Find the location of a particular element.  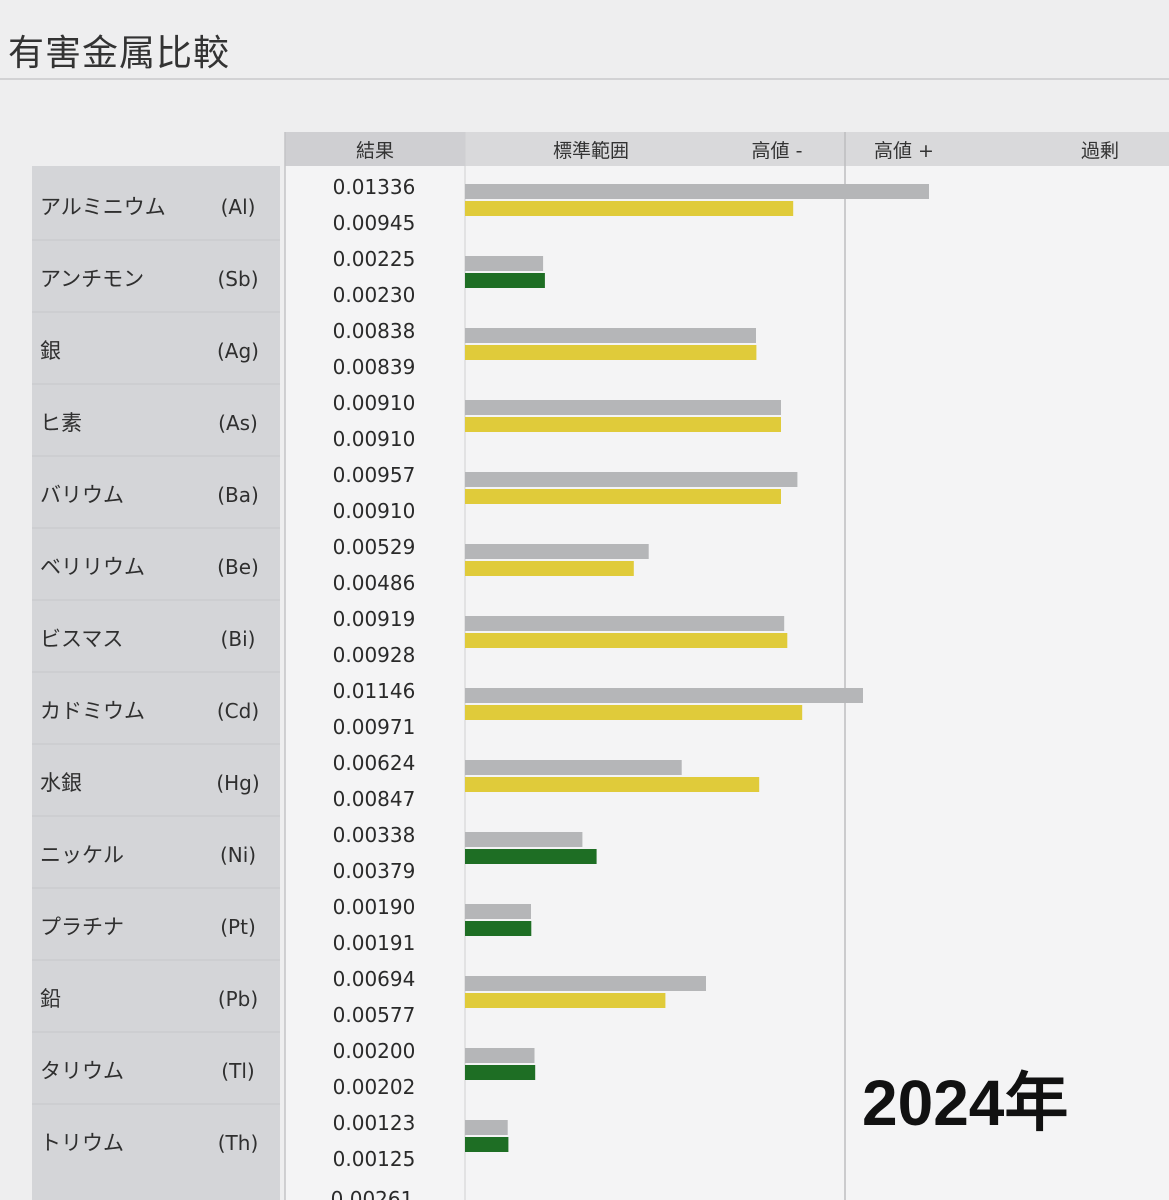

result-value: 0.00694 is located at coordinates (374, 979).